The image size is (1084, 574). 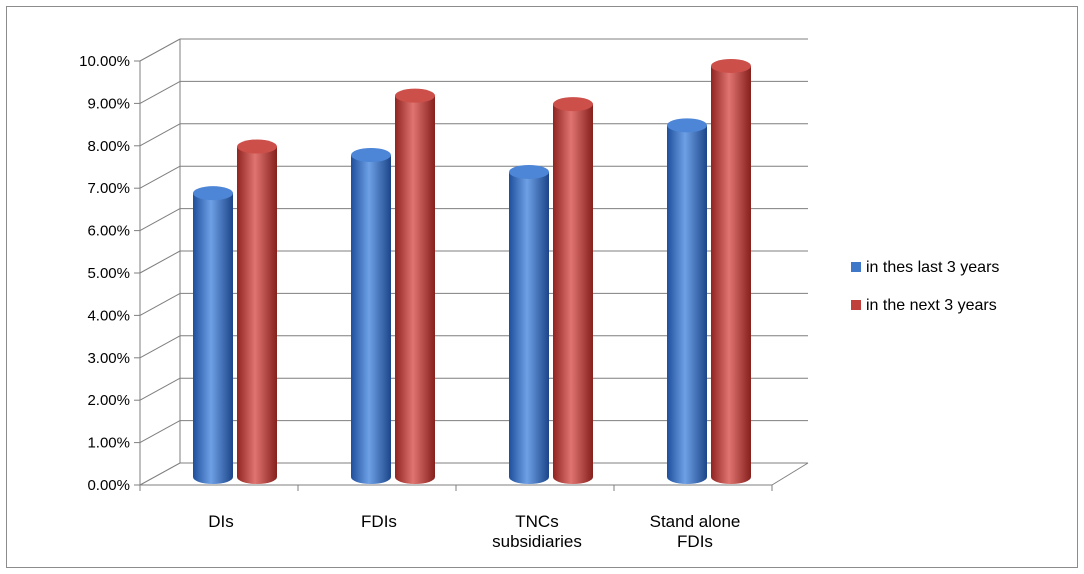 I want to click on y-tick-label: 9.00%, so click(x=108, y=103).